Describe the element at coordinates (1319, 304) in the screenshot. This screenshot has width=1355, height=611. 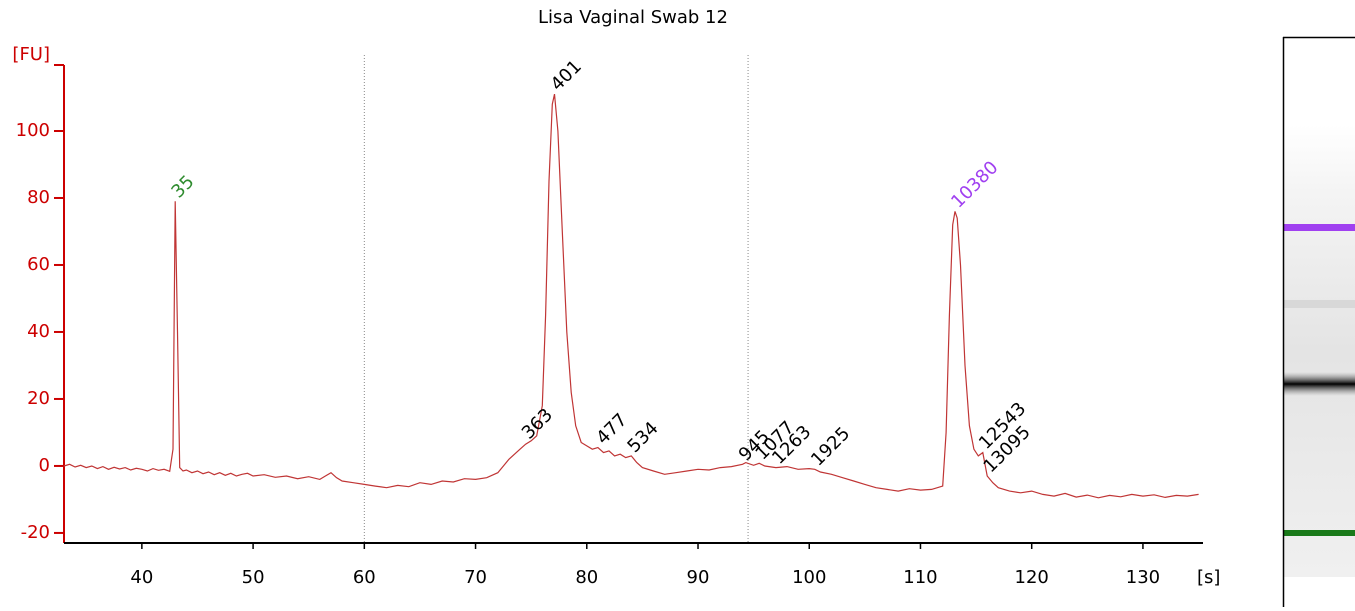
I see `gel-smear` at that location.